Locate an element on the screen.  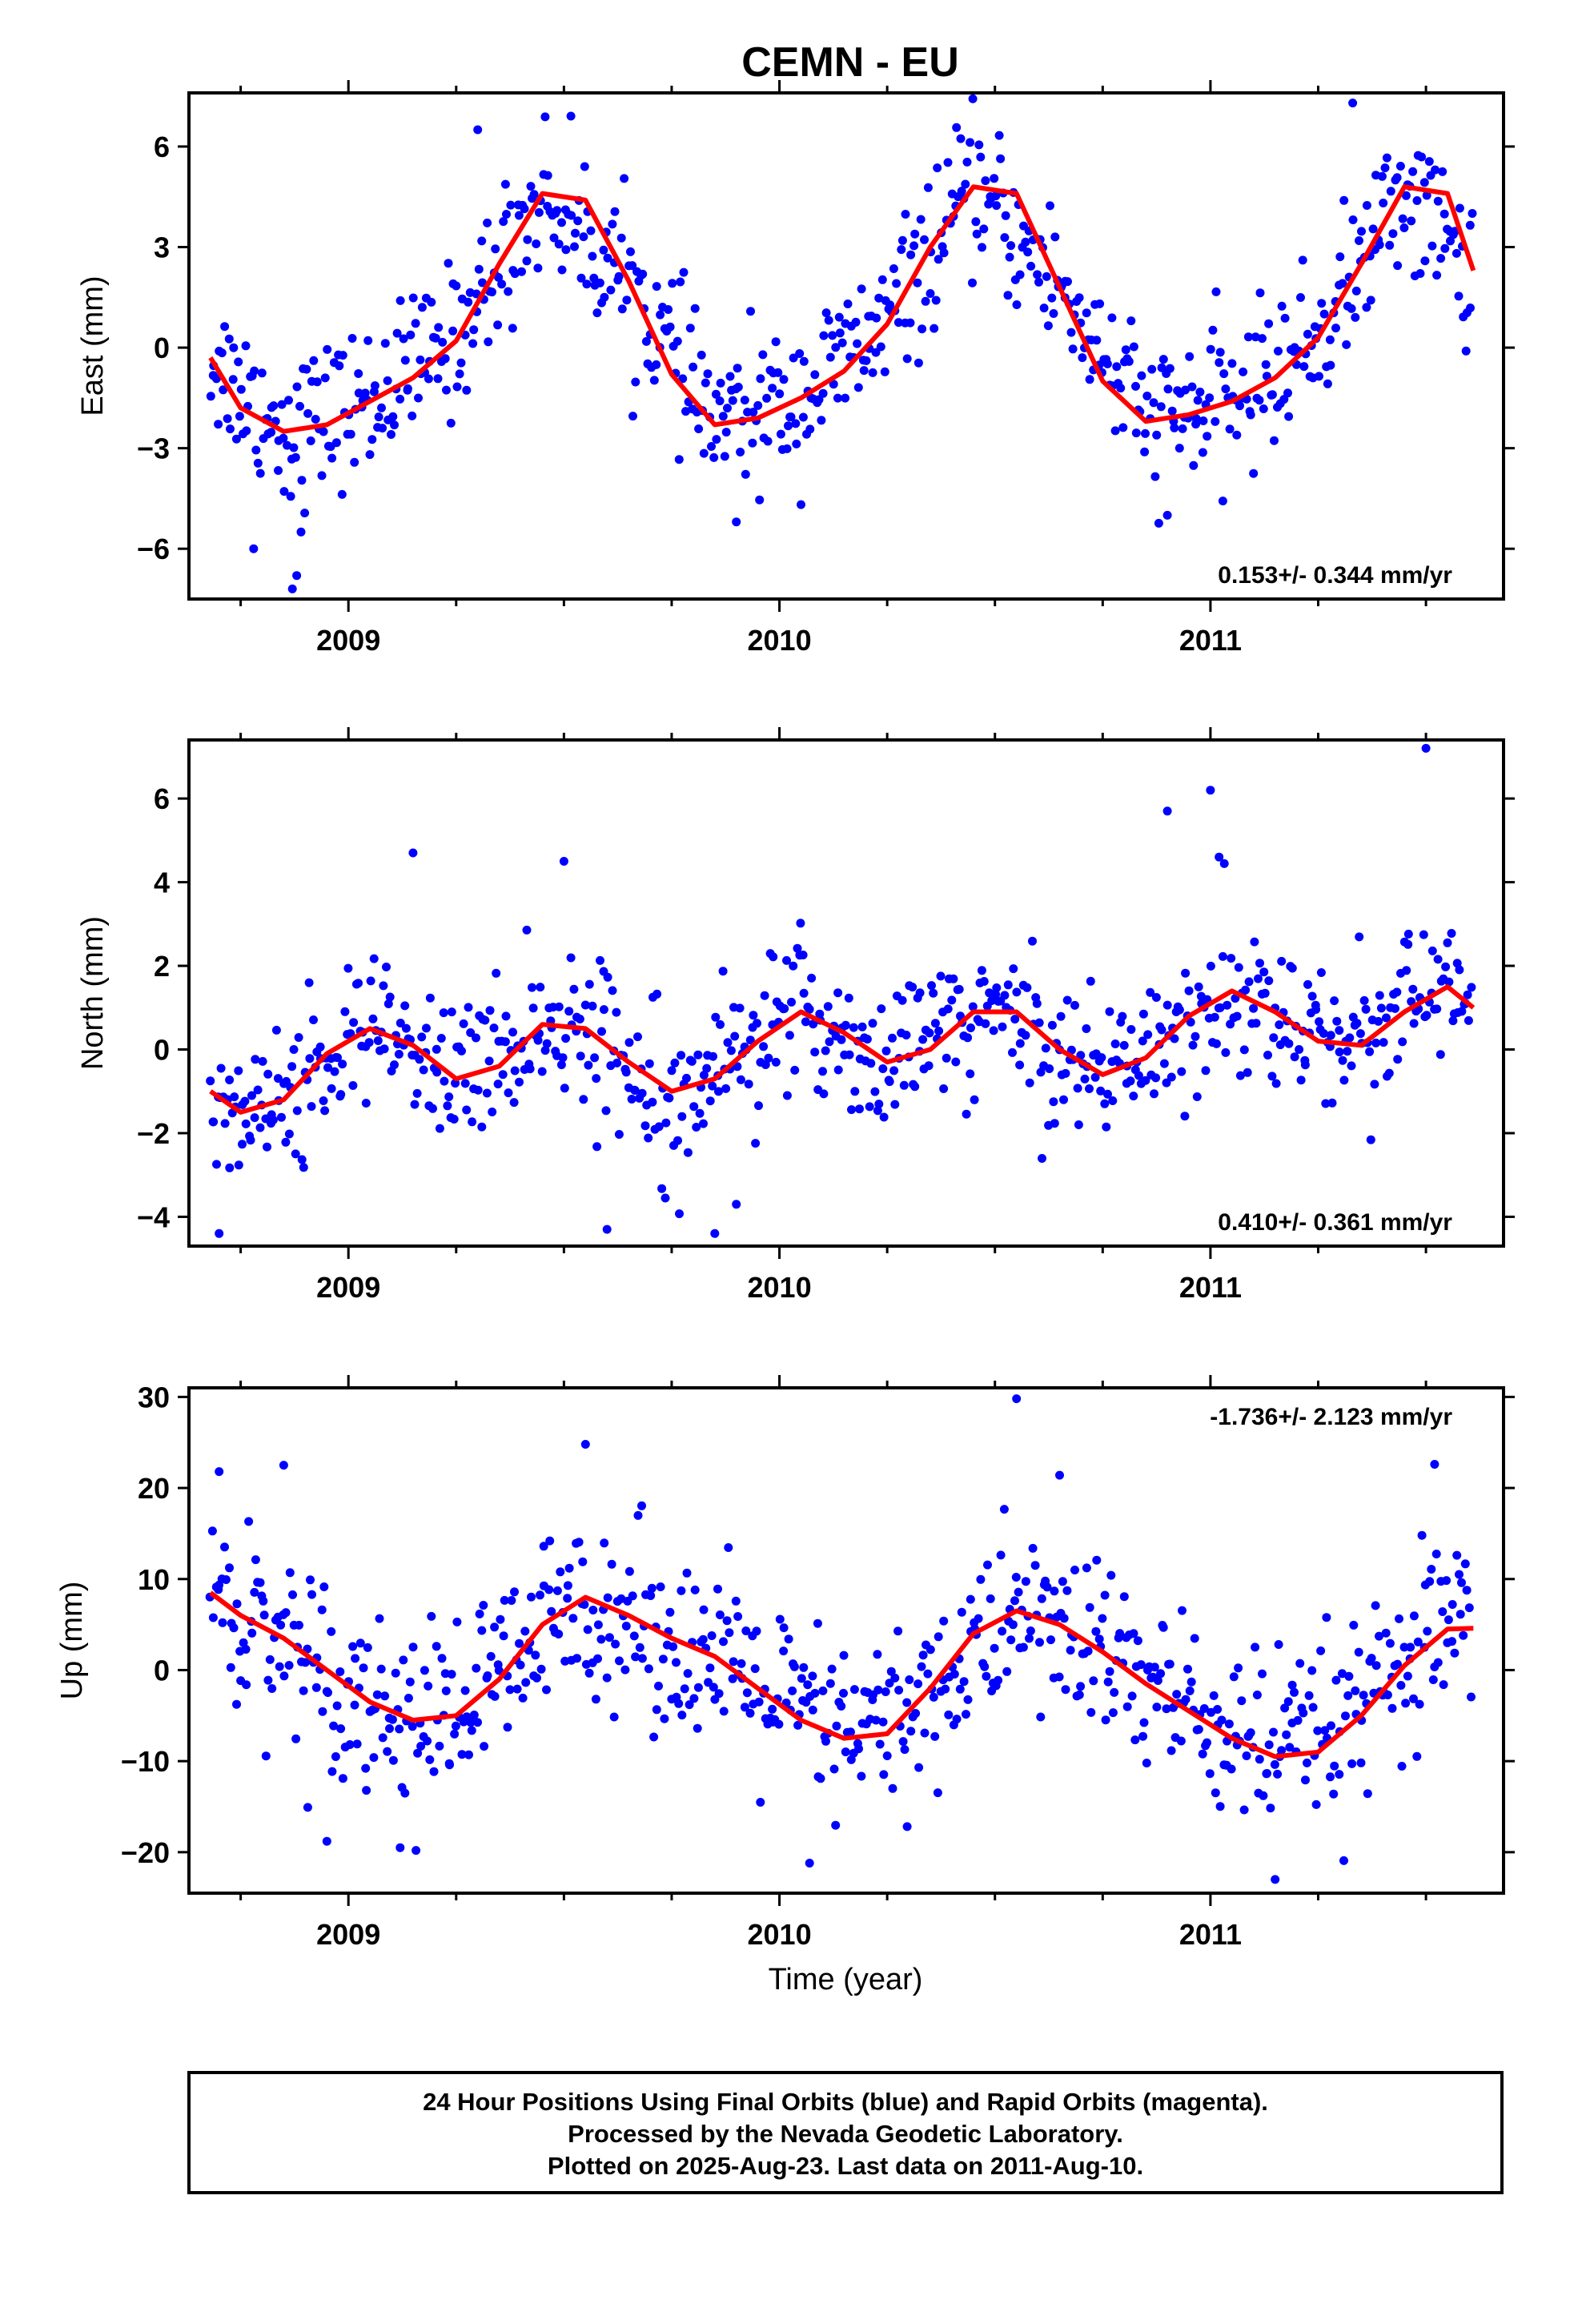
north-ytick-label: 6 is located at coordinates (162, 799).